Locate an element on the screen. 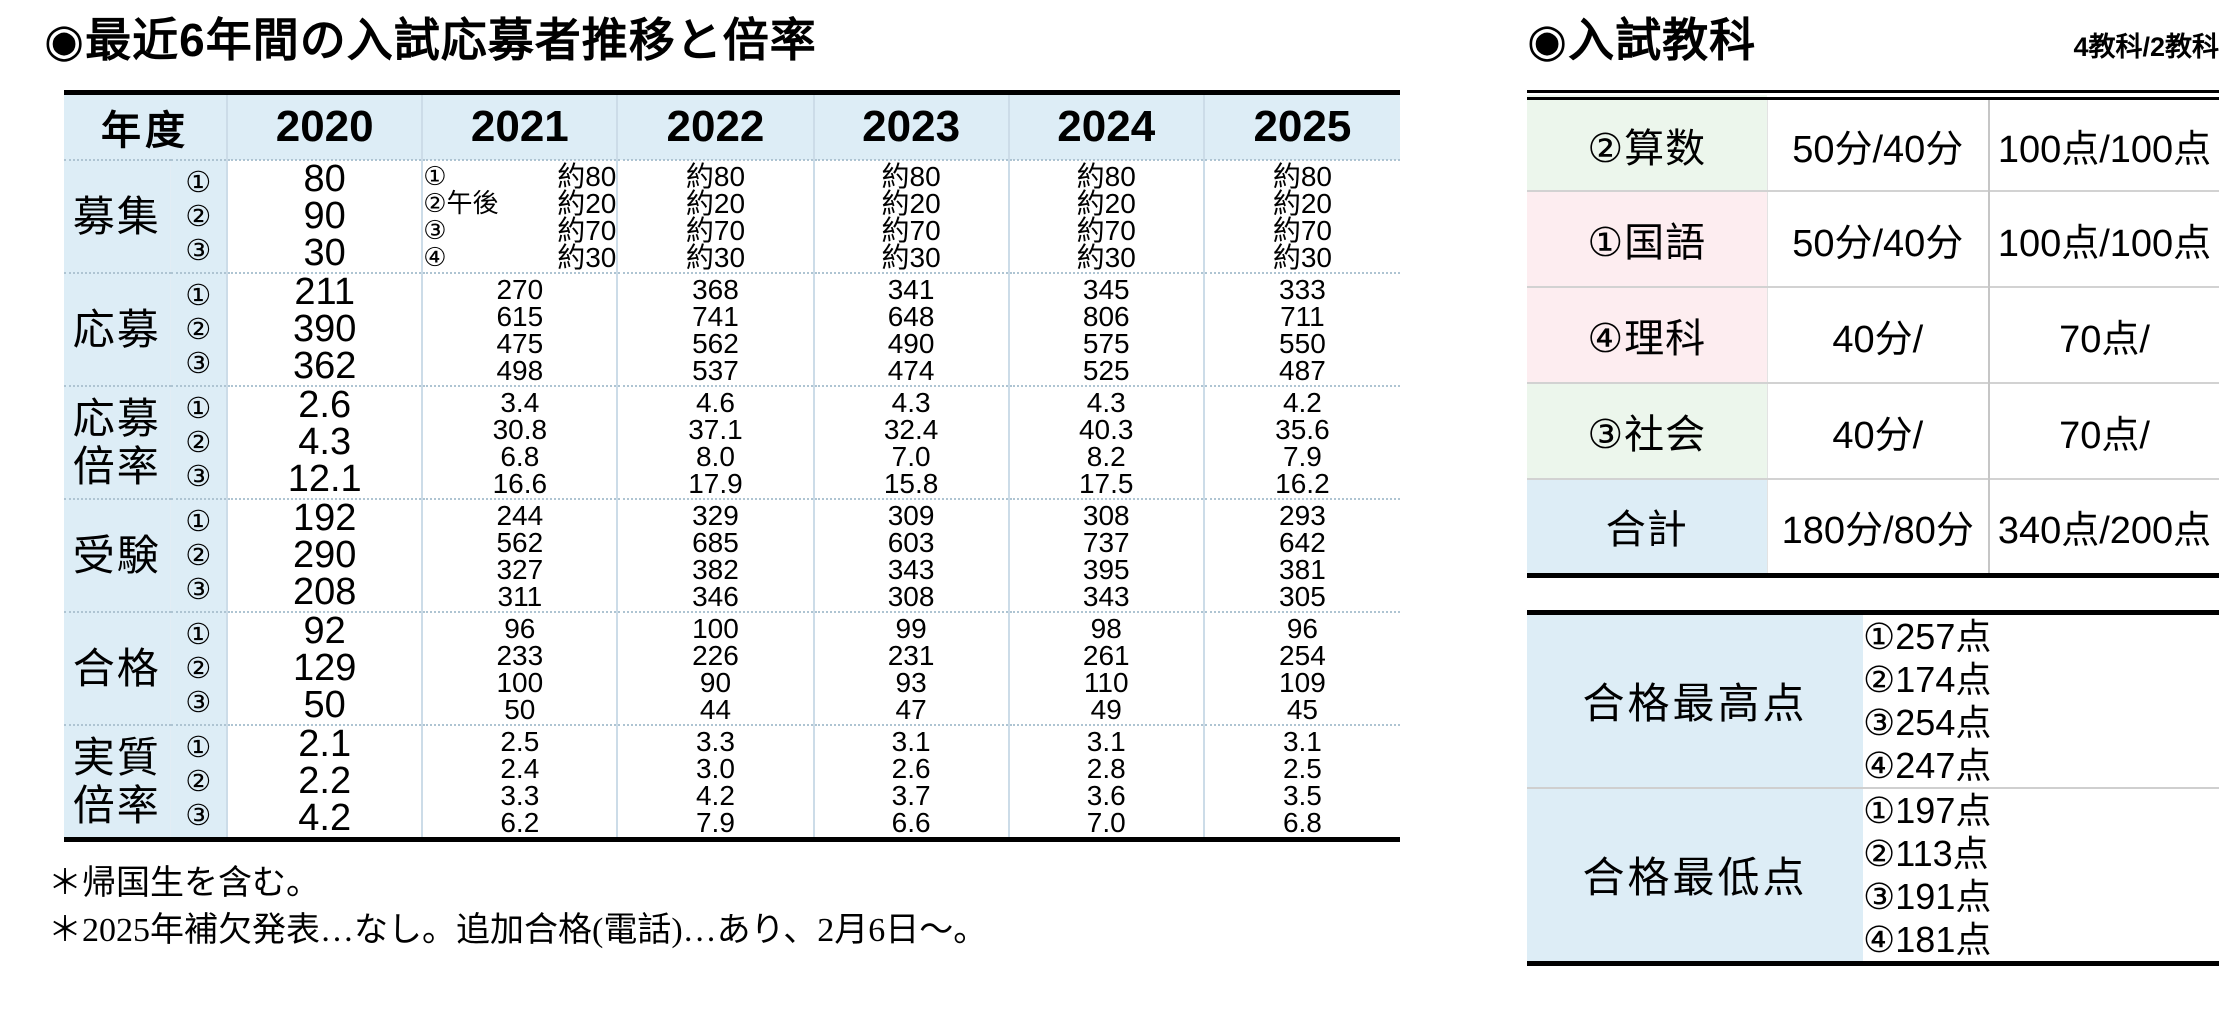 The height and width of the screenshot is (1030, 2220). value-line: 約70 is located at coordinates (911, 230).